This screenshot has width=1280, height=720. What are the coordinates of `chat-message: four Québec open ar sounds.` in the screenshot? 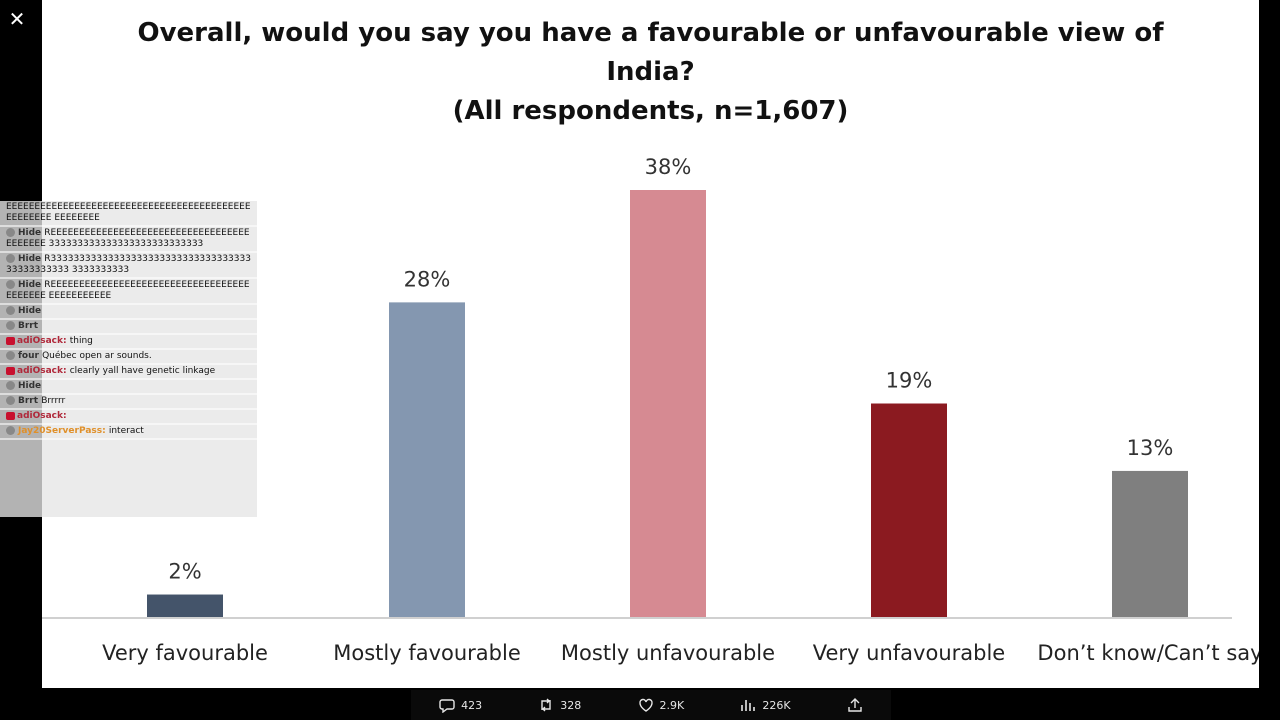 It's located at (128, 357).